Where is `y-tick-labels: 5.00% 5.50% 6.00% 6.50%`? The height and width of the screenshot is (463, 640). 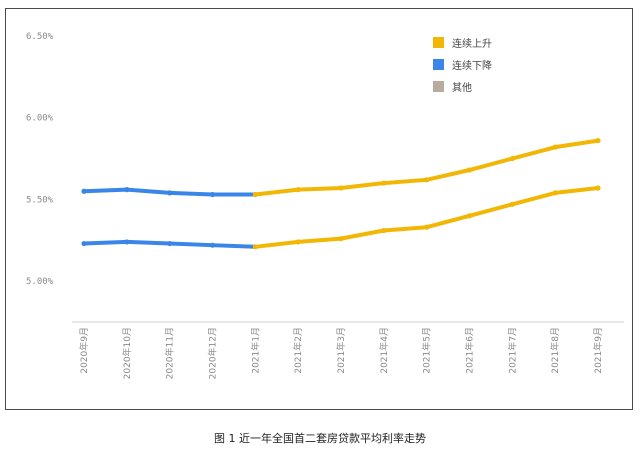 y-tick-labels: 5.00% 5.50% 6.00% 6.50% is located at coordinates (40, 159).